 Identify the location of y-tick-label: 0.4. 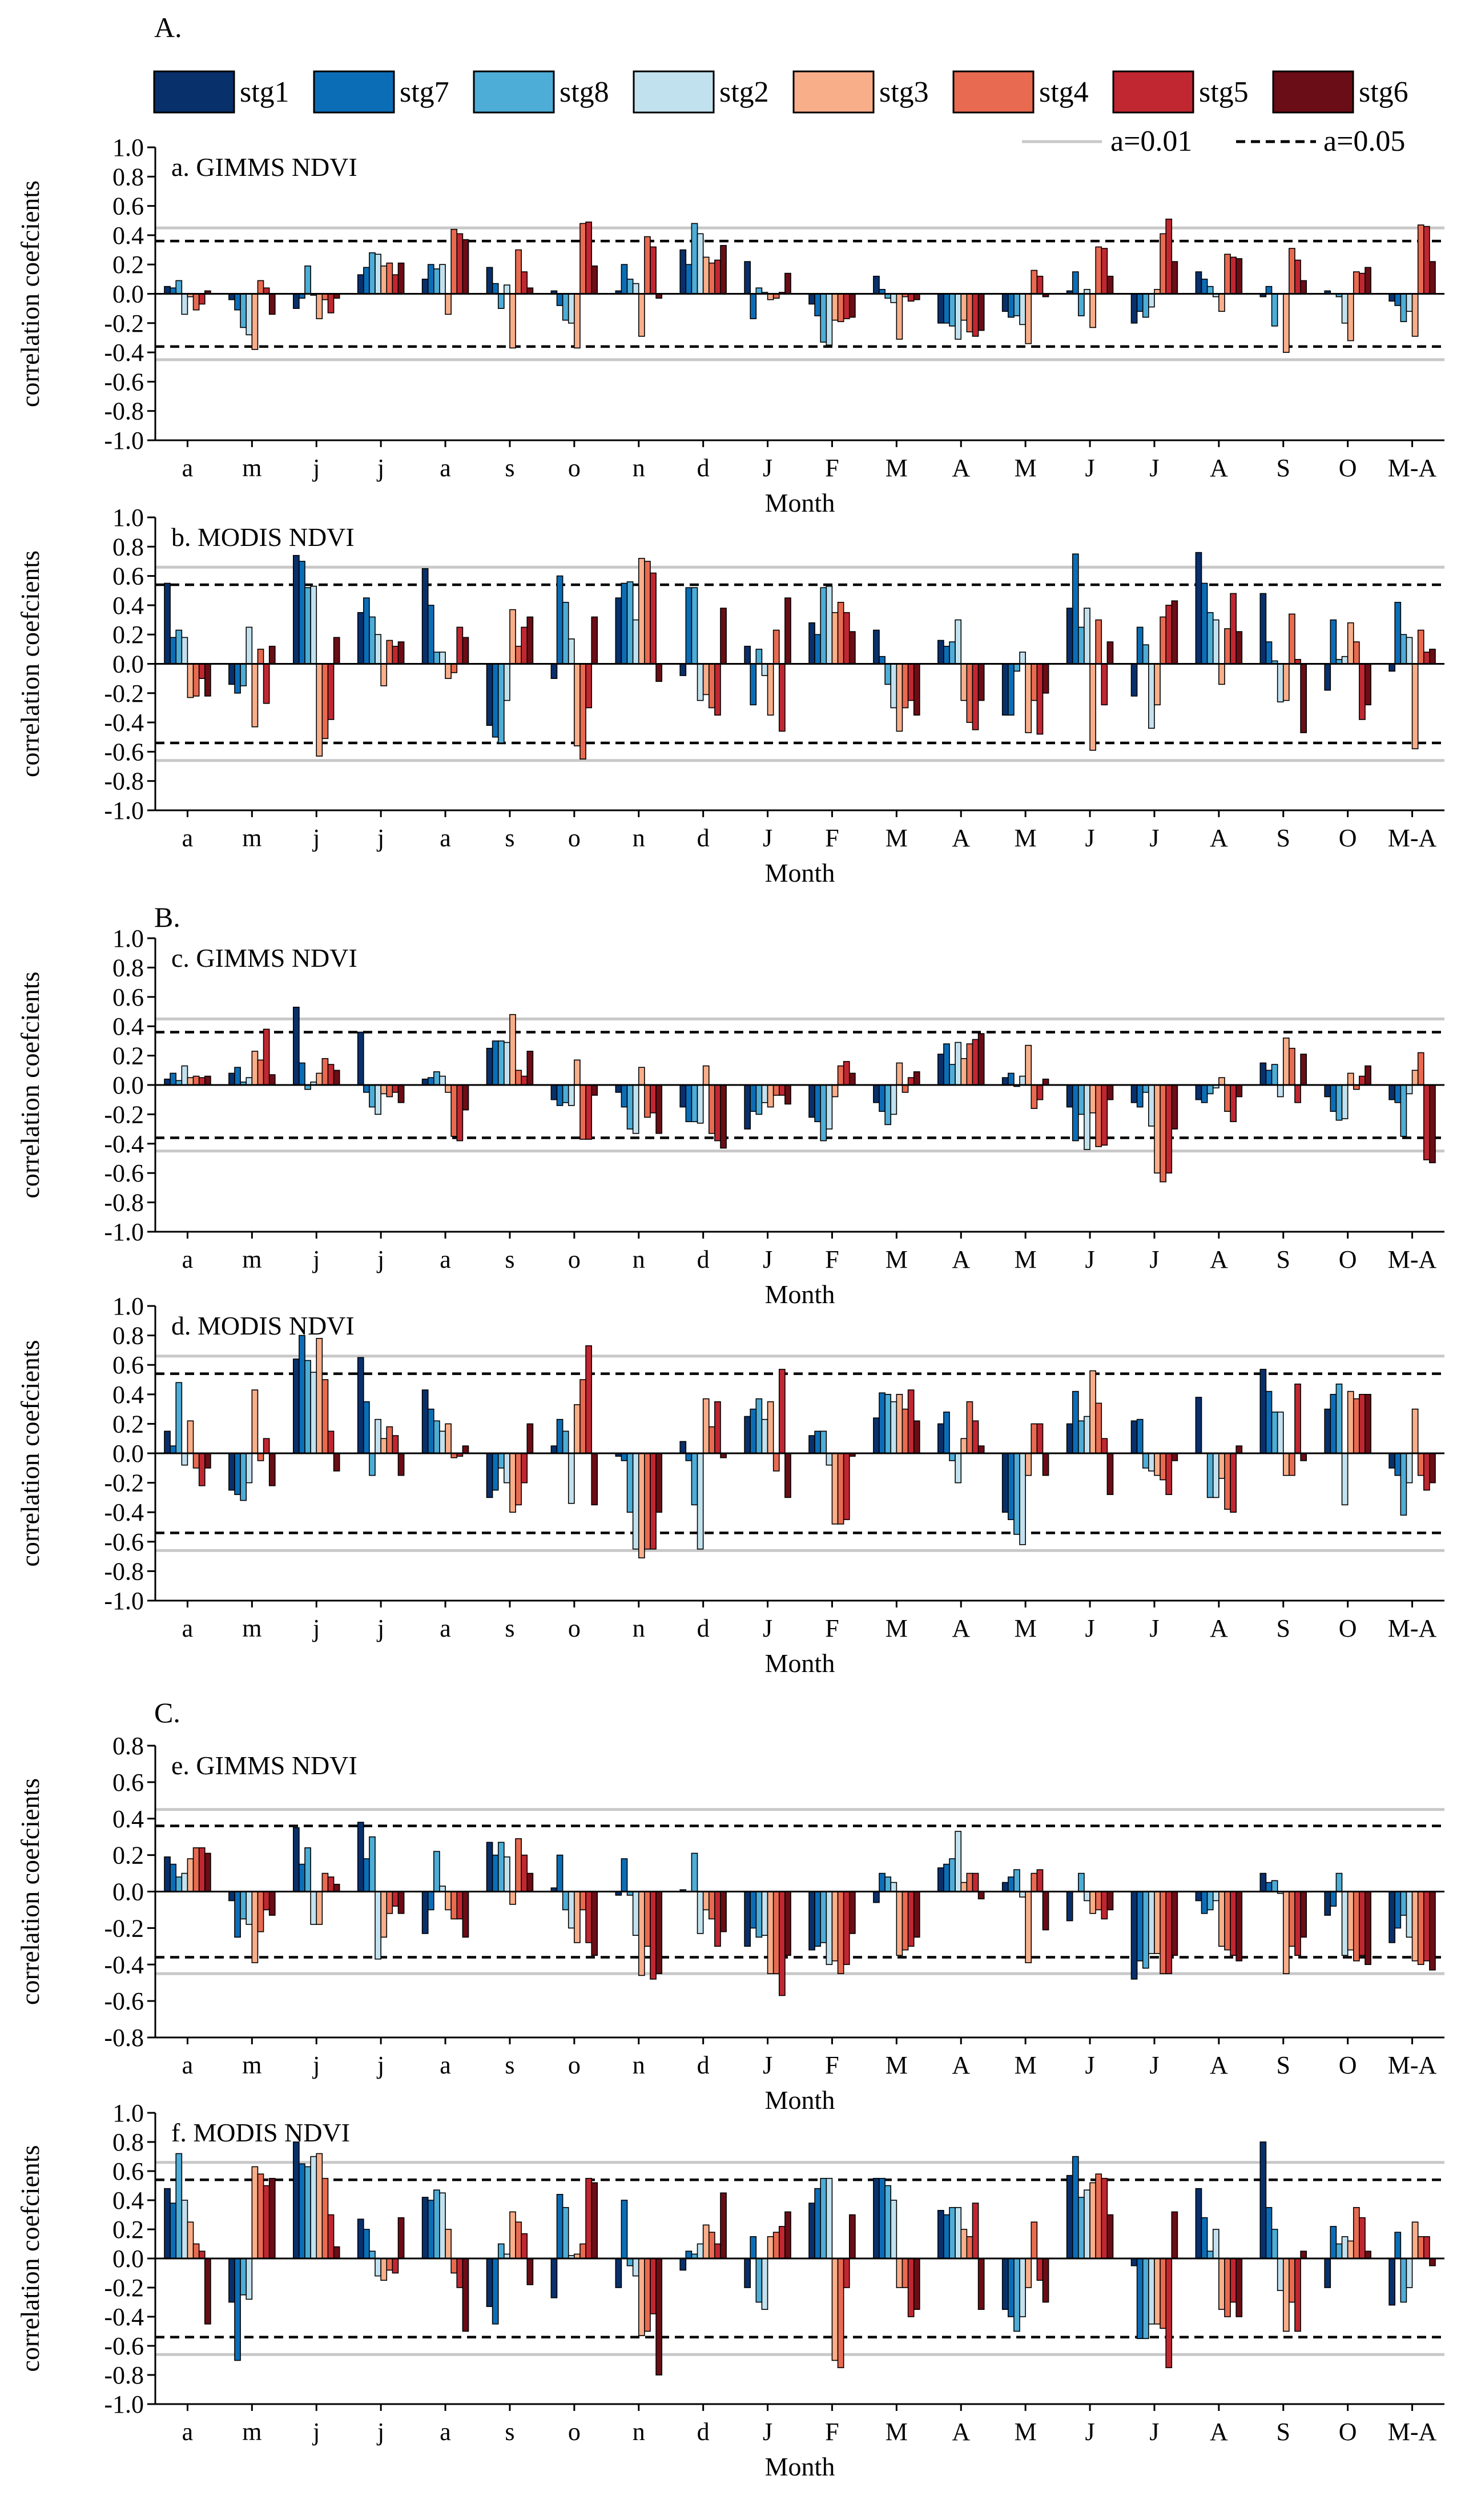
(128, 1395).